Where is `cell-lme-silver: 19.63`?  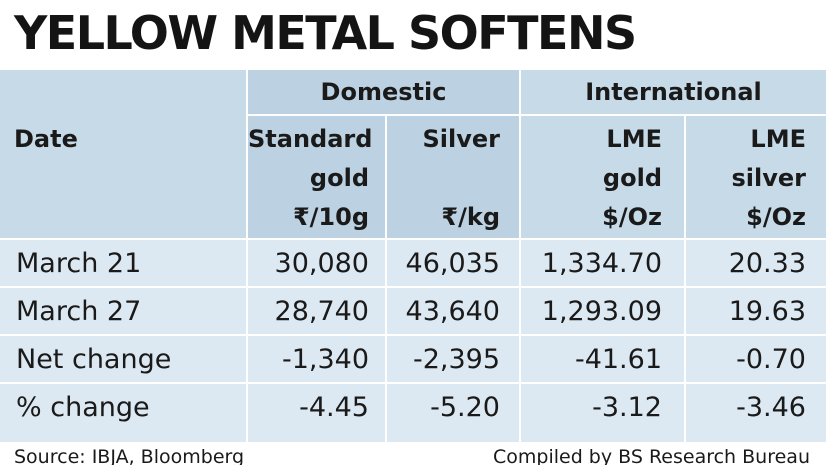
cell-lme-silver: 19.63 is located at coordinates (767, 311).